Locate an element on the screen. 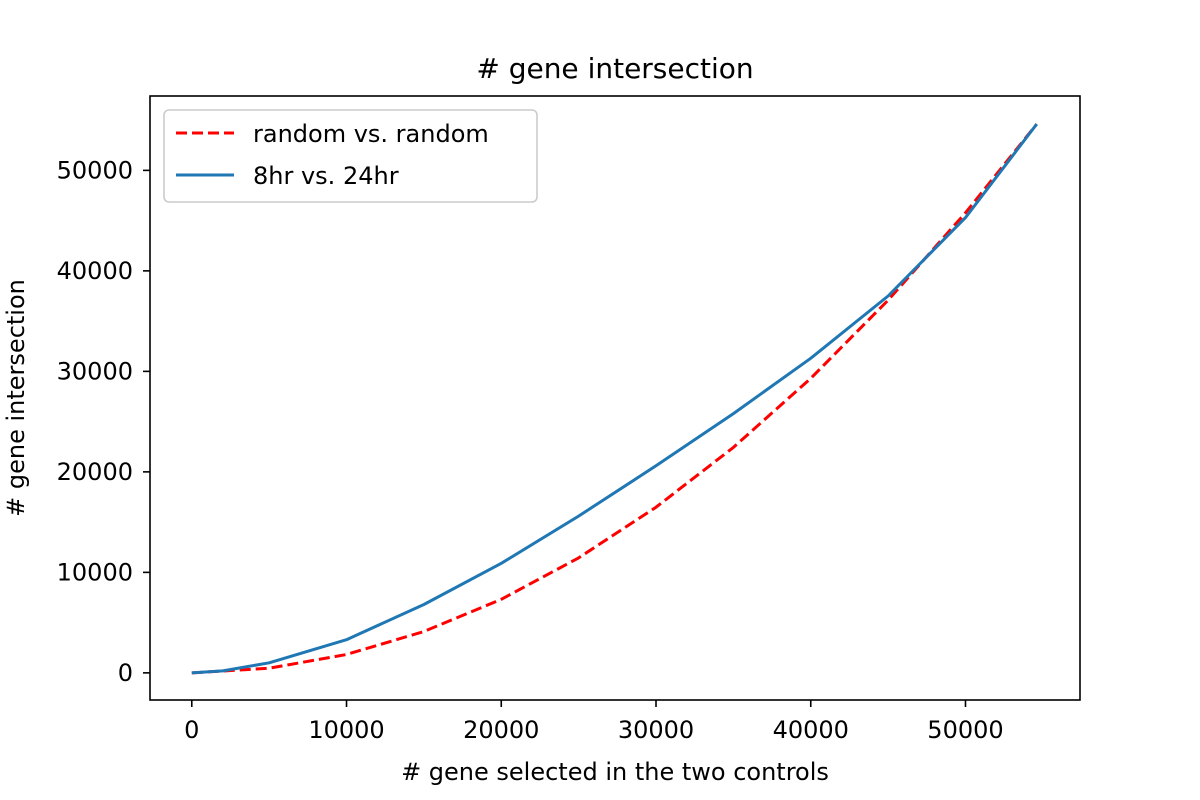 This screenshot has width=1200, height=800. x-tick-label: 10000 is located at coordinates (346, 730).